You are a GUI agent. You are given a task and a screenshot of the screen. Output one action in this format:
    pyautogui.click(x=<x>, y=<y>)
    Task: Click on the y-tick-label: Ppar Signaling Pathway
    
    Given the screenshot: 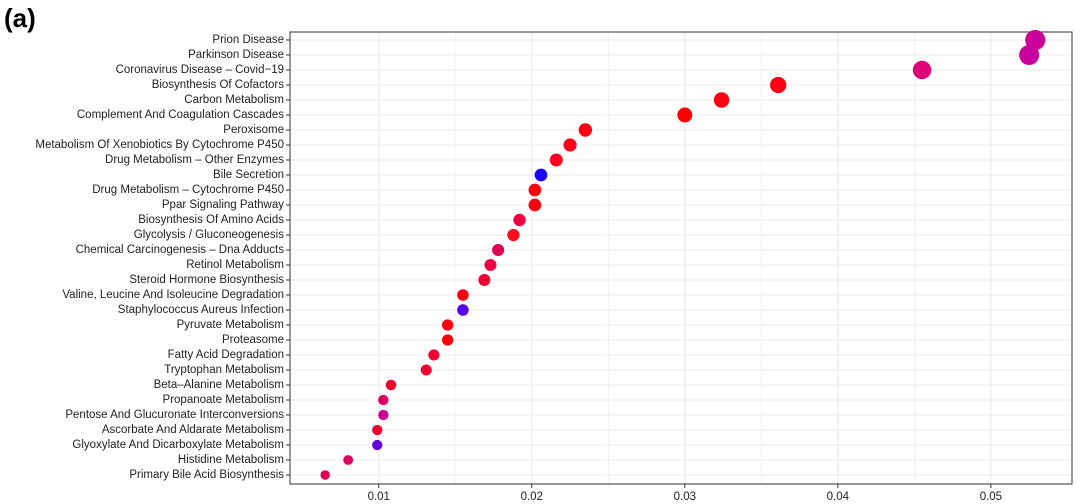 What is the action you would take?
    pyautogui.click(x=223, y=205)
    